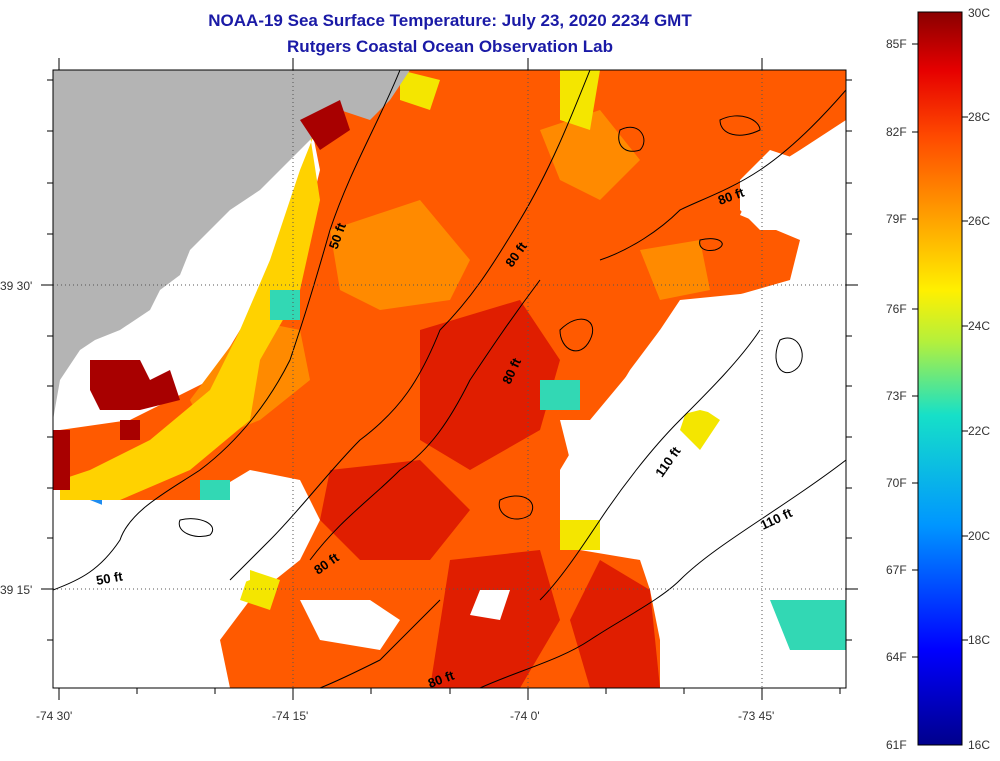 The height and width of the screenshot is (761, 1000). Describe the element at coordinates (896, 44) in the screenshot. I see `colorbar-fahrenheit-label: 85F` at that location.